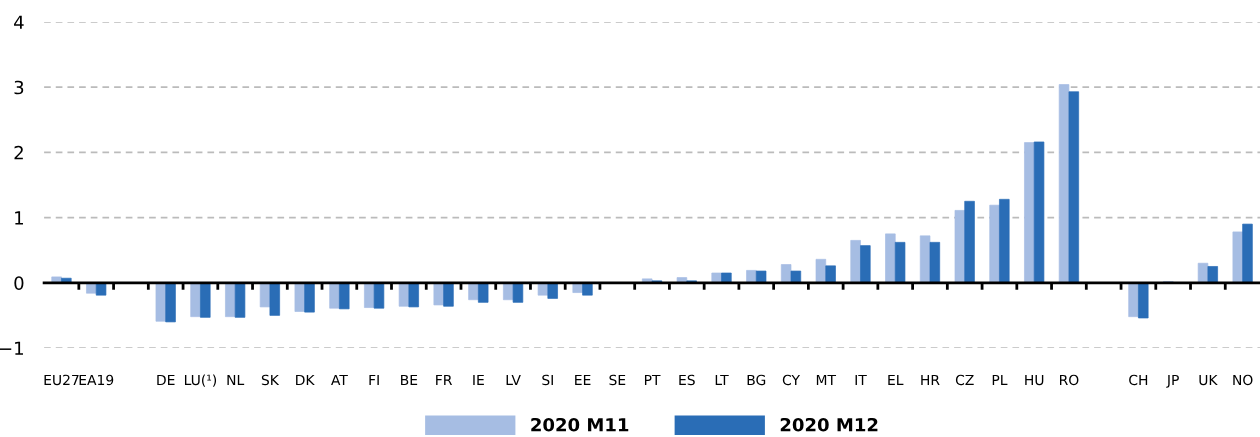 The height and width of the screenshot is (437, 1260). Describe the element at coordinates (829, 424) in the screenshot. I see `legend-label: 2020 M12` at that location.